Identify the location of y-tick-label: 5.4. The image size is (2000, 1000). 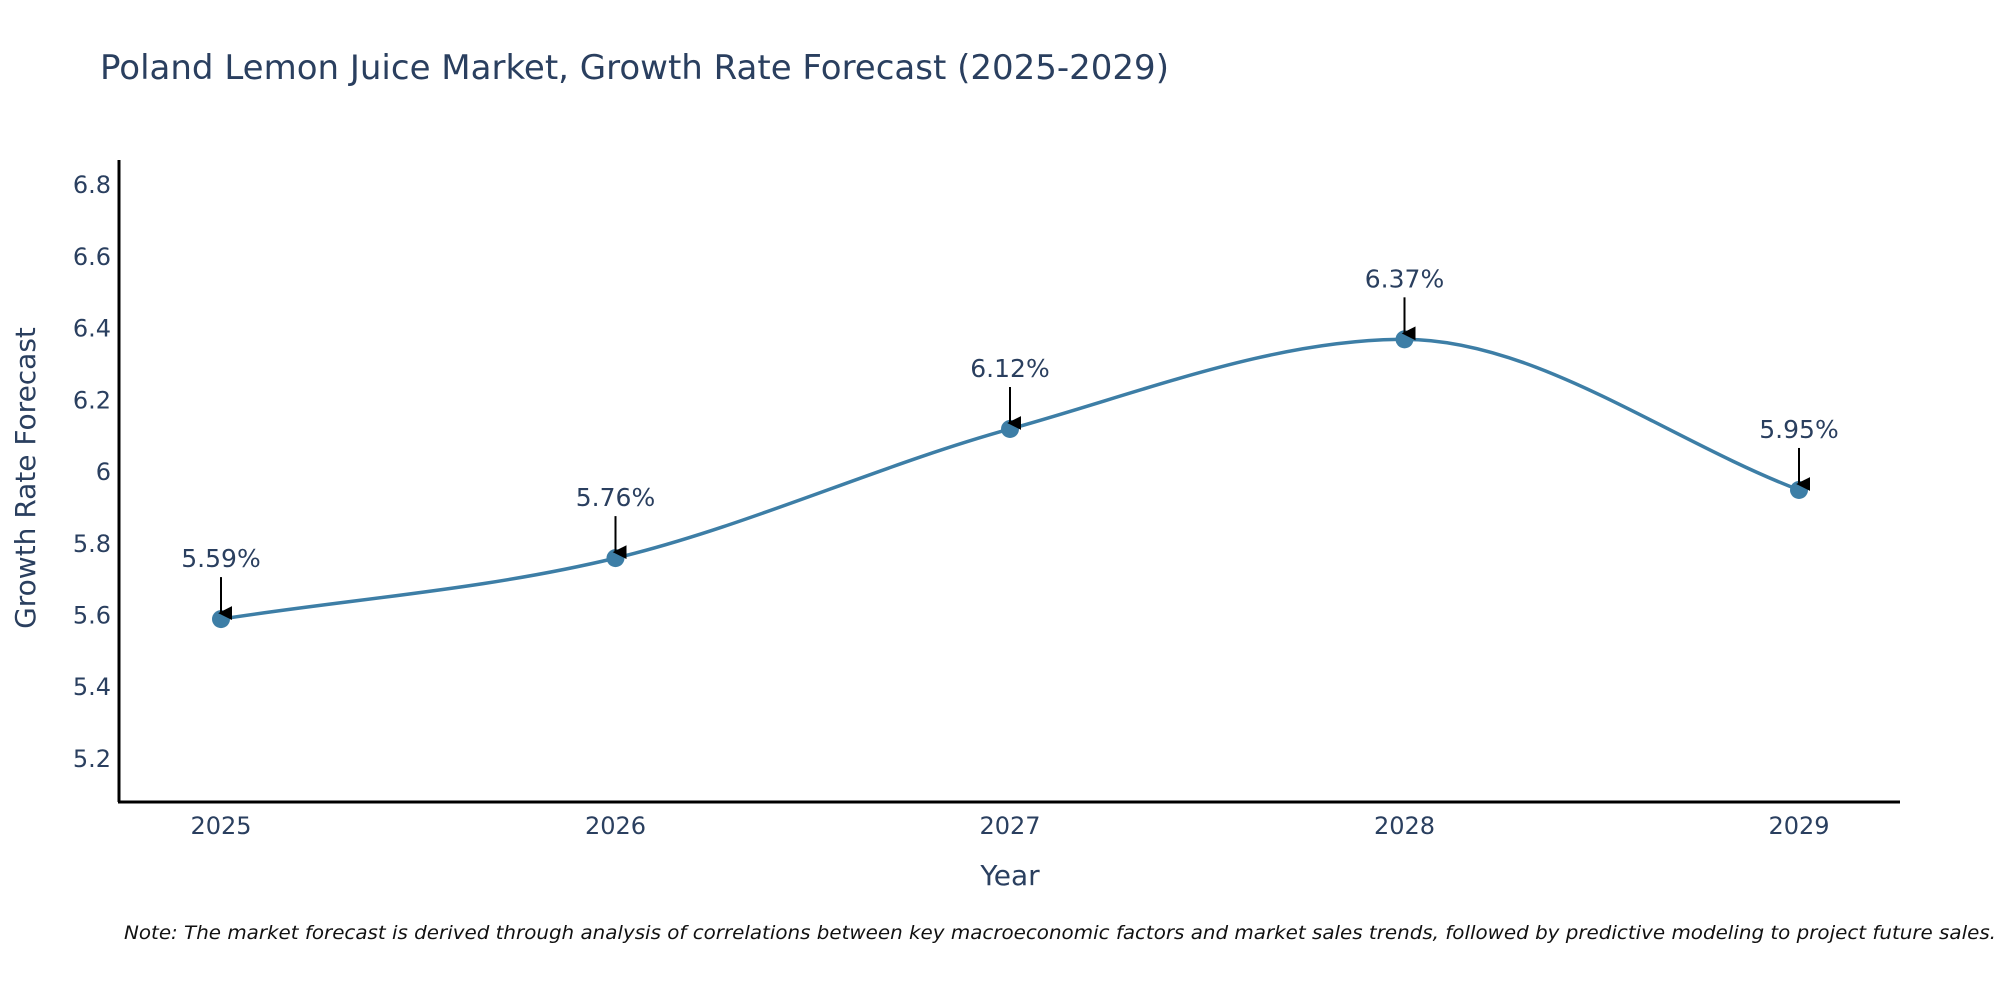
(92, 687).